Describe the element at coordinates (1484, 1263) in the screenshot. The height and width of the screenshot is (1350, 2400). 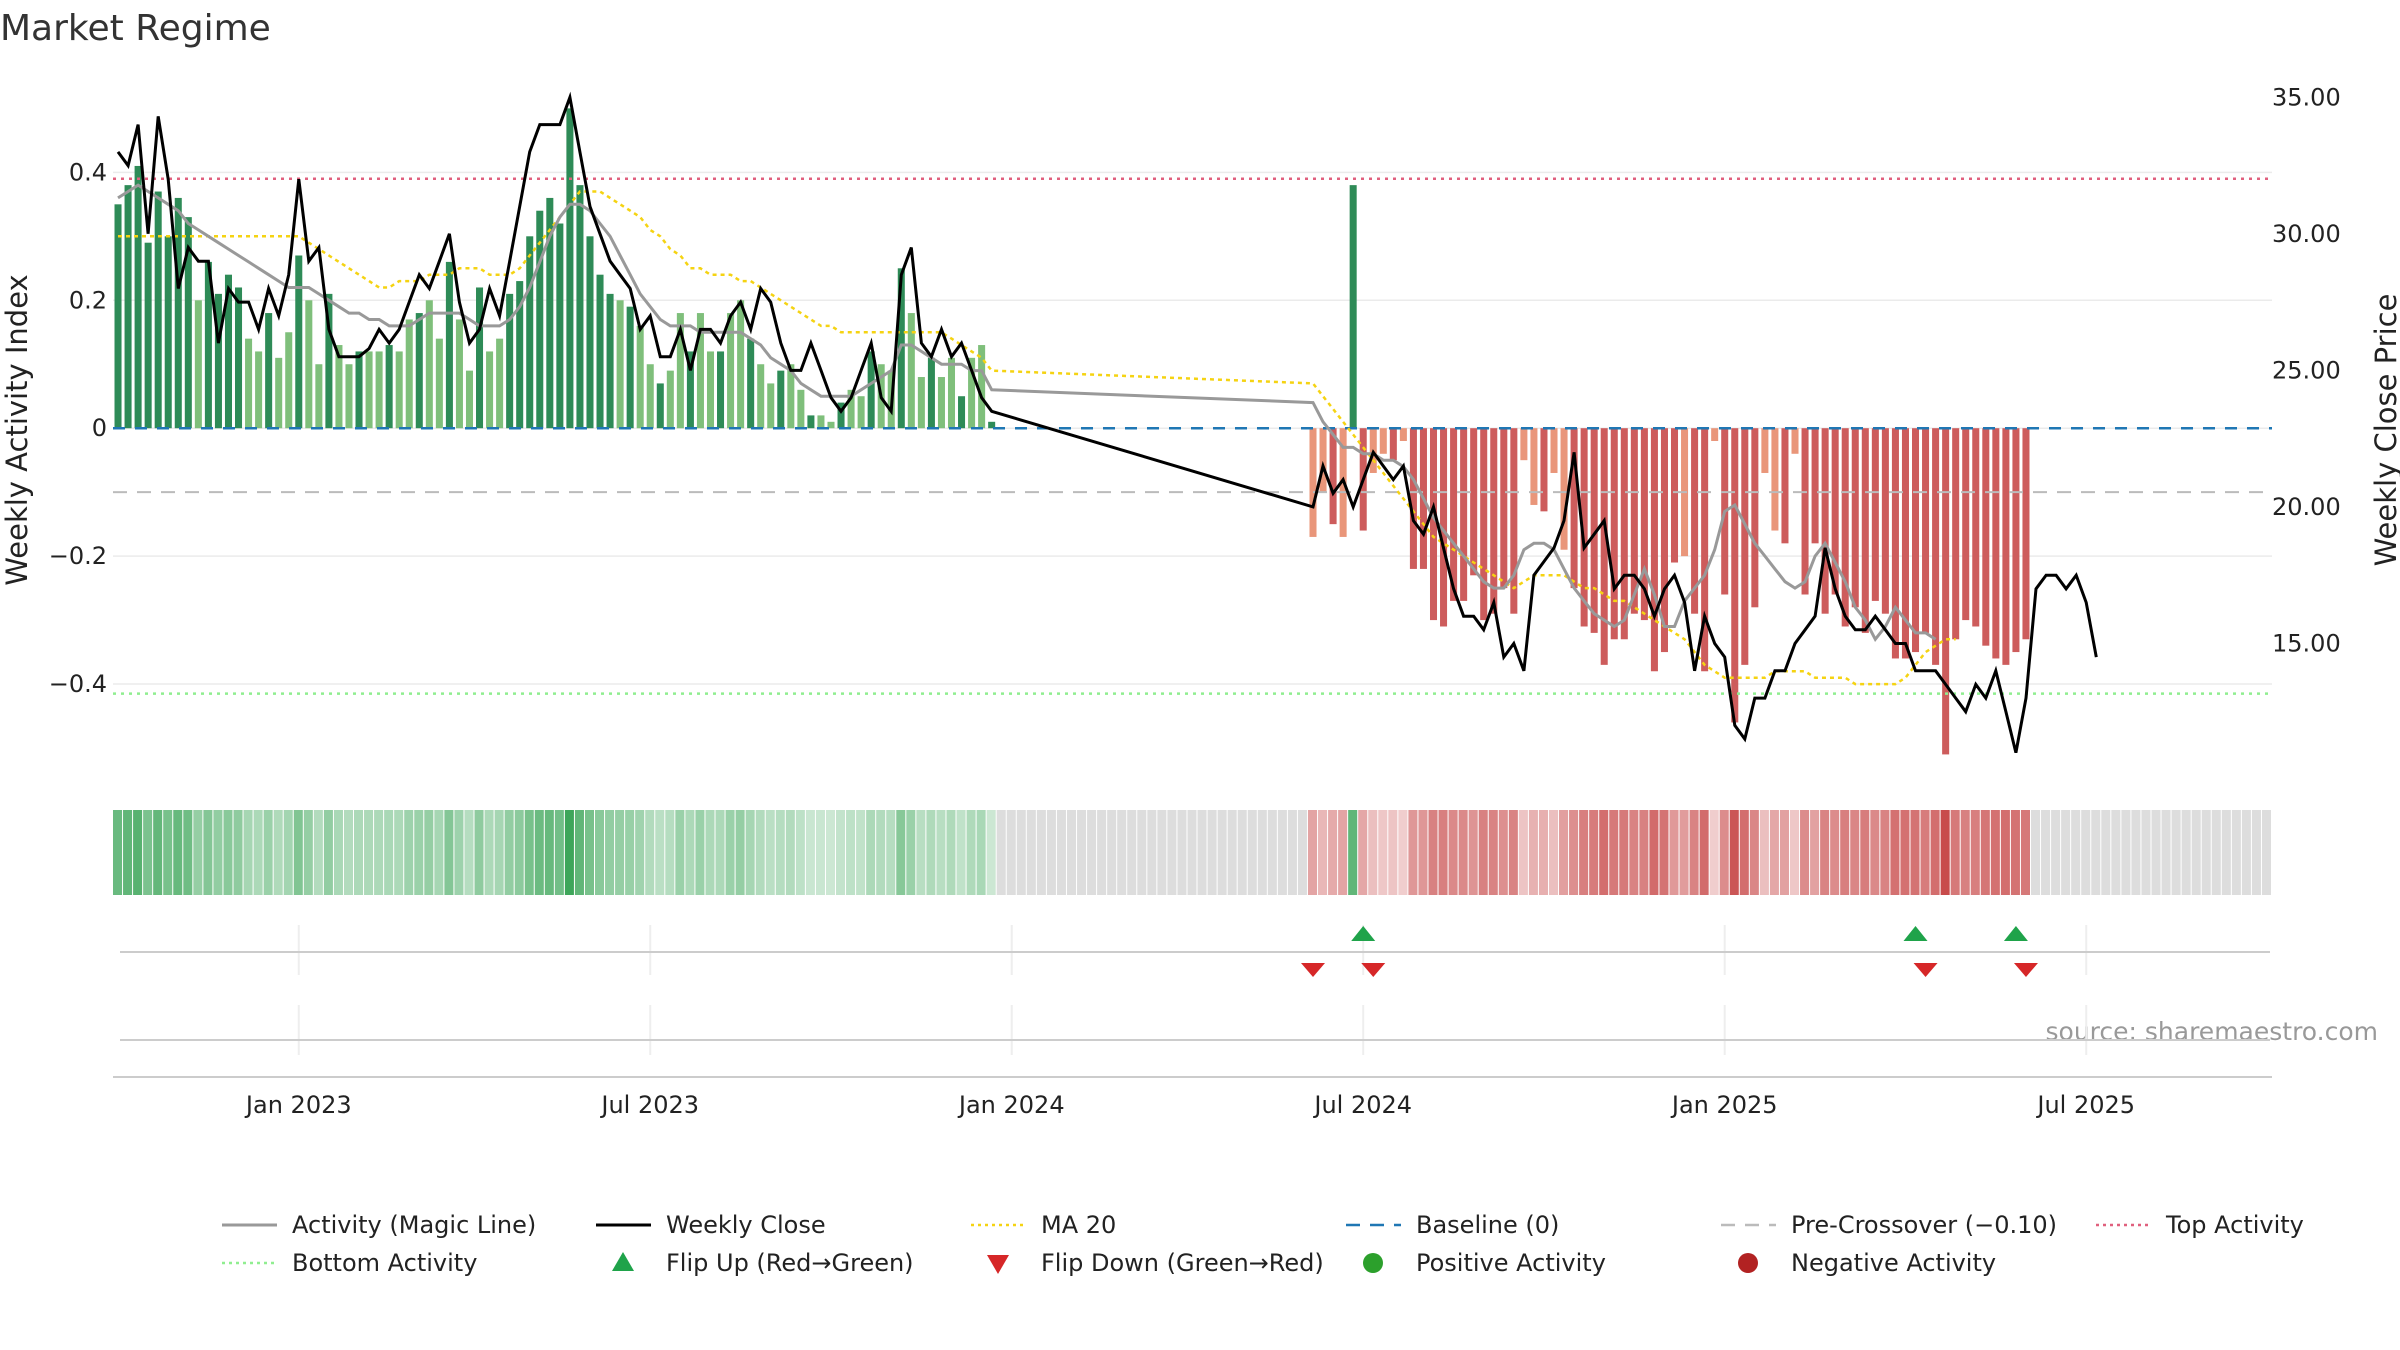
I see `legend-item: Positive Activity` at that location.